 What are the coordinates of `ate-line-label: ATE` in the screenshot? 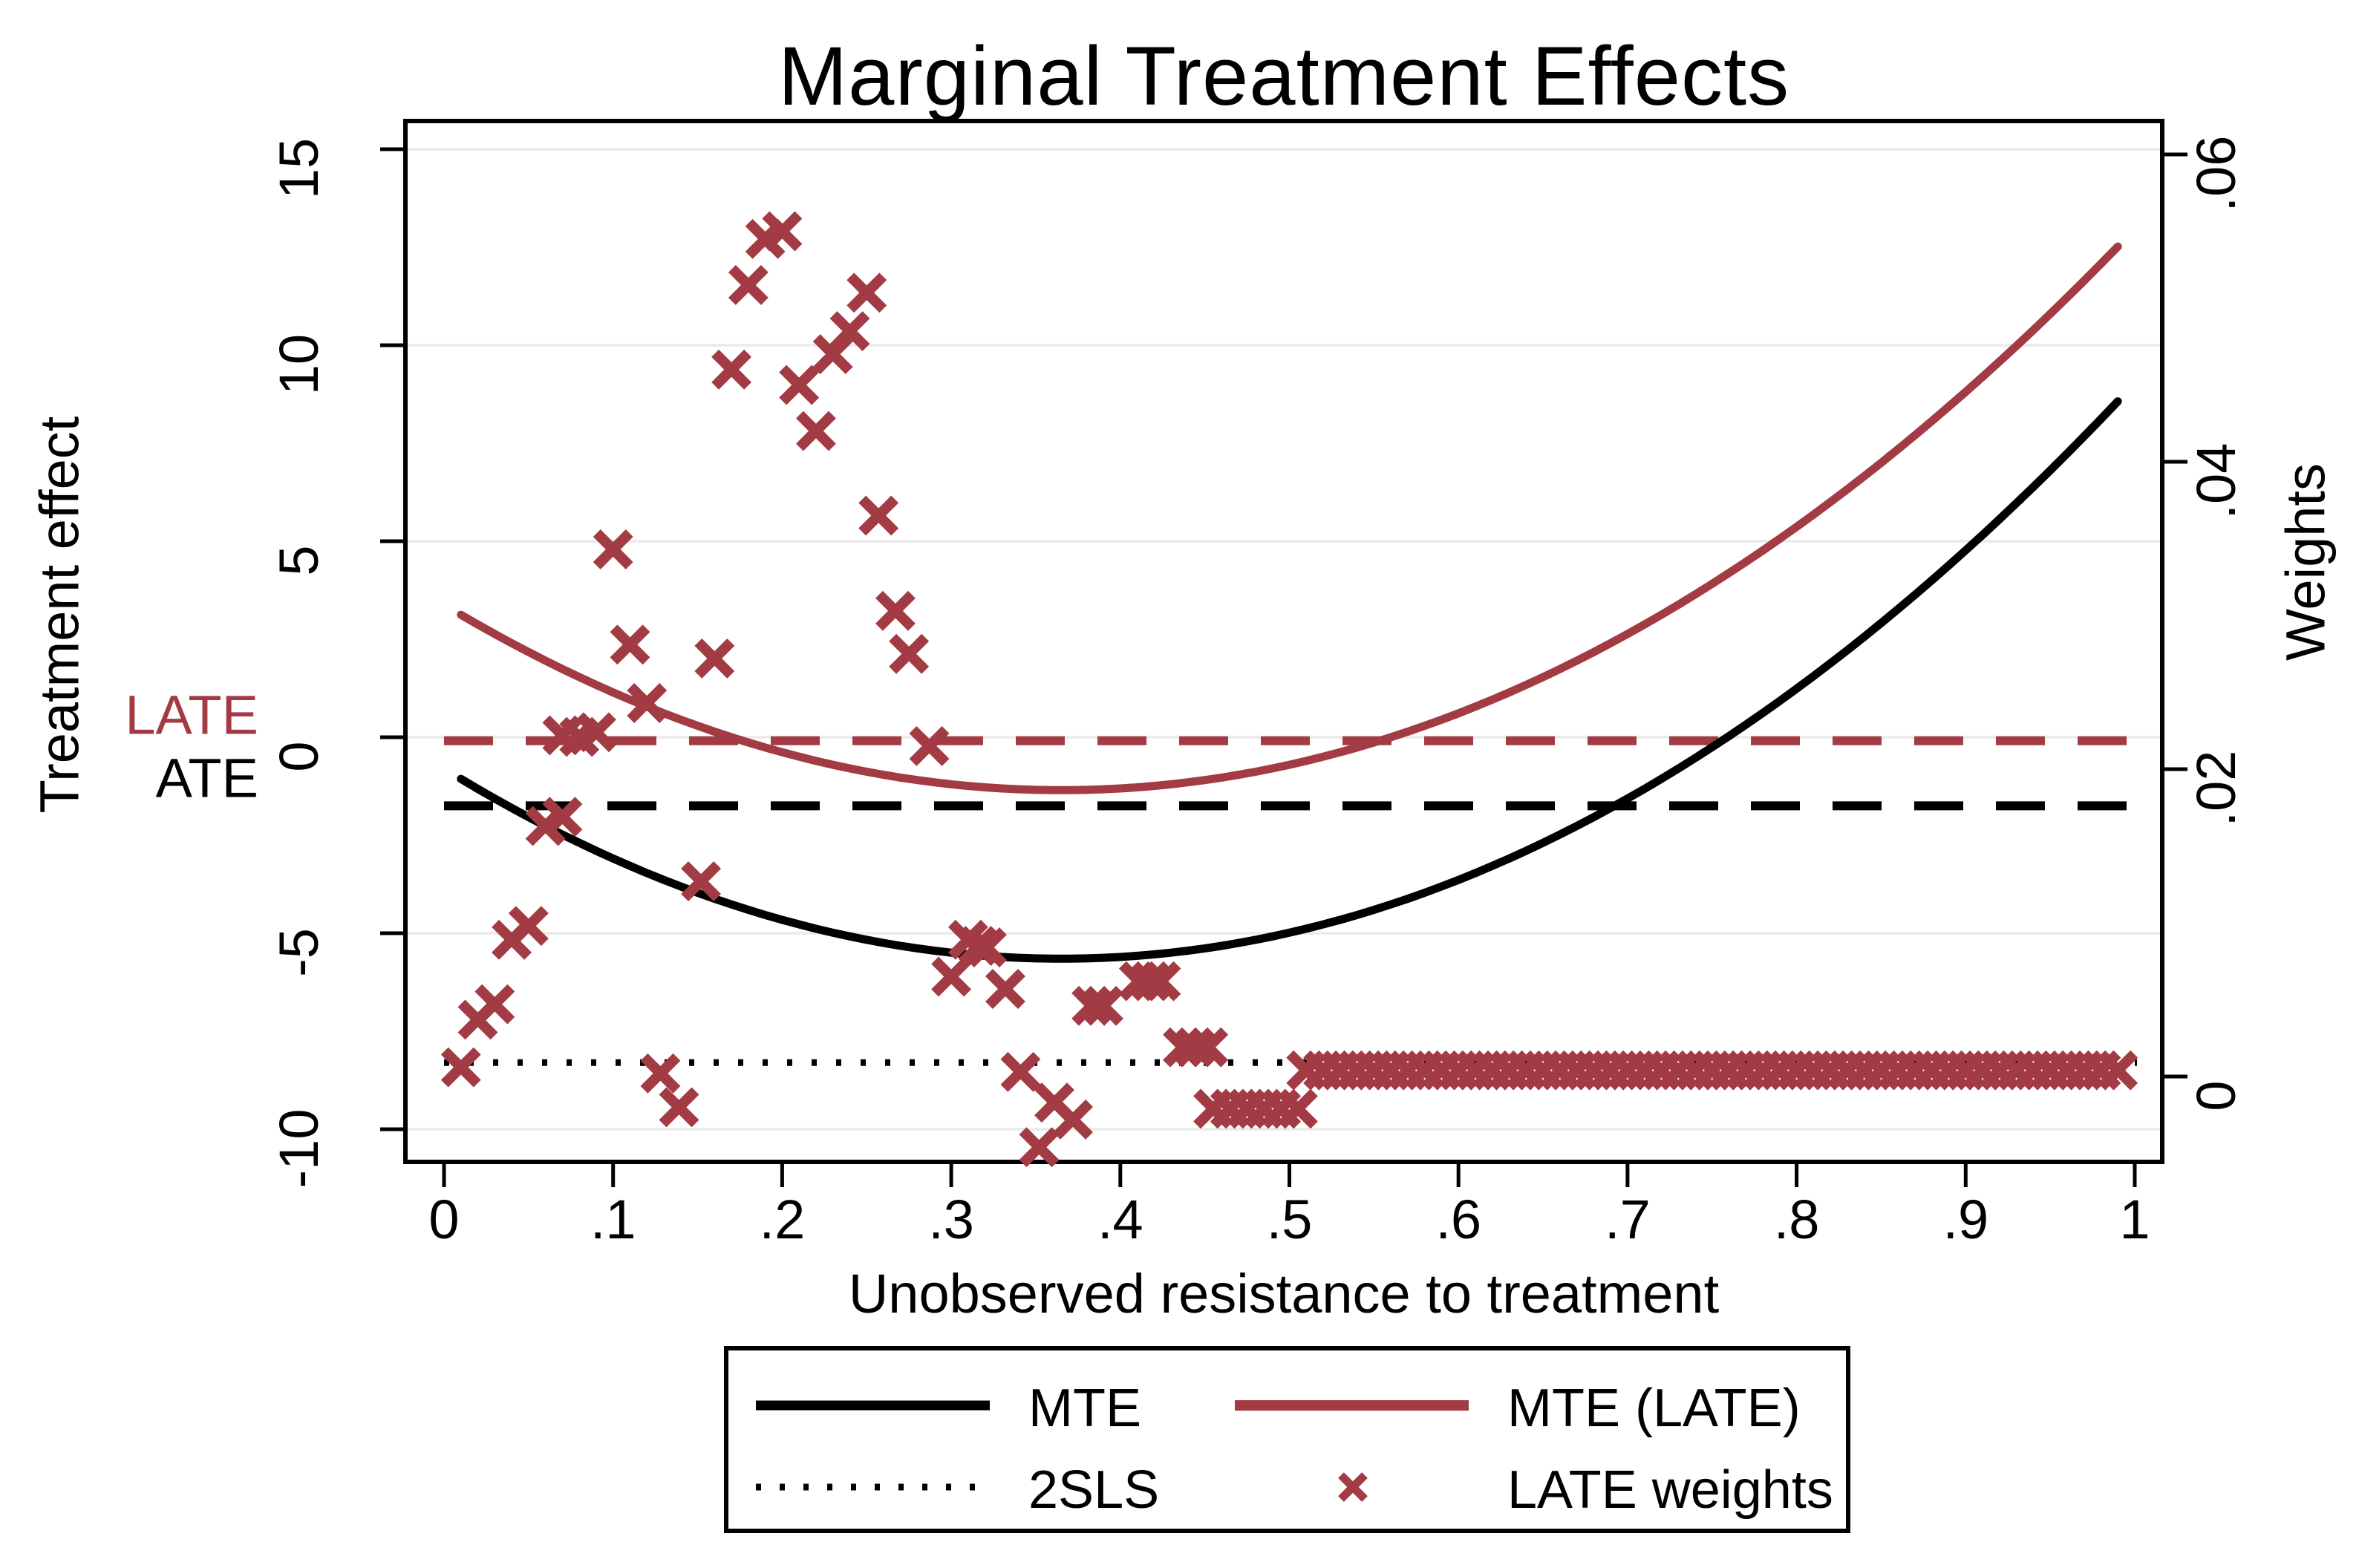 It's located at (206, 778).